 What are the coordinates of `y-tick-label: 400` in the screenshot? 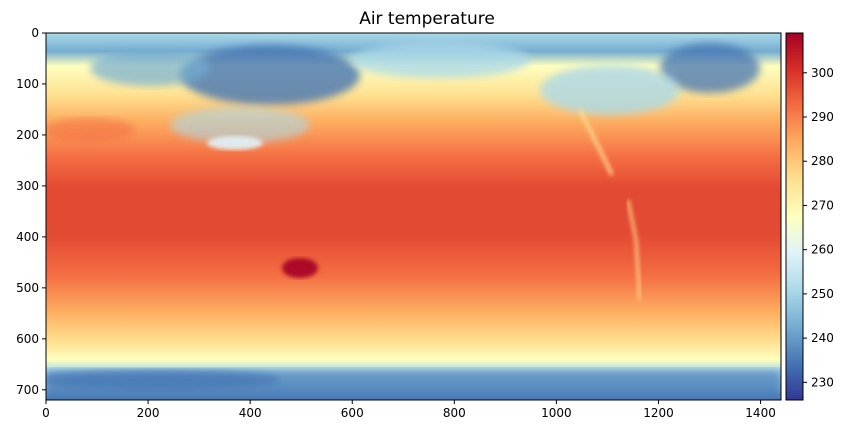 It's located at (27, 237).